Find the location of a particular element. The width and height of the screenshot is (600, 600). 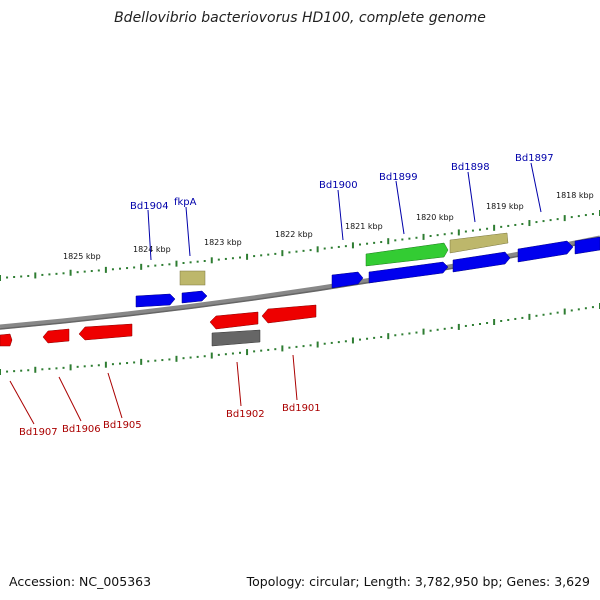

reverse-strand-genes is located at coordinates (158, 325).